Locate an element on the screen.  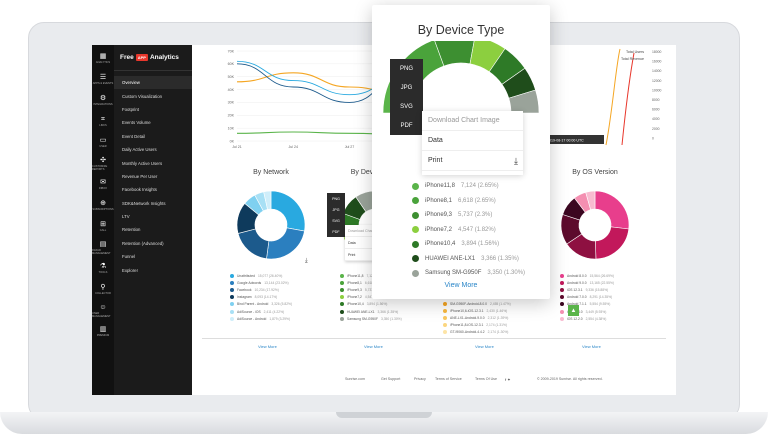
legend-item: iPhone10,6-iOS-12.3.1 2,430 (1.46%) is located at coordinates (477, 310).